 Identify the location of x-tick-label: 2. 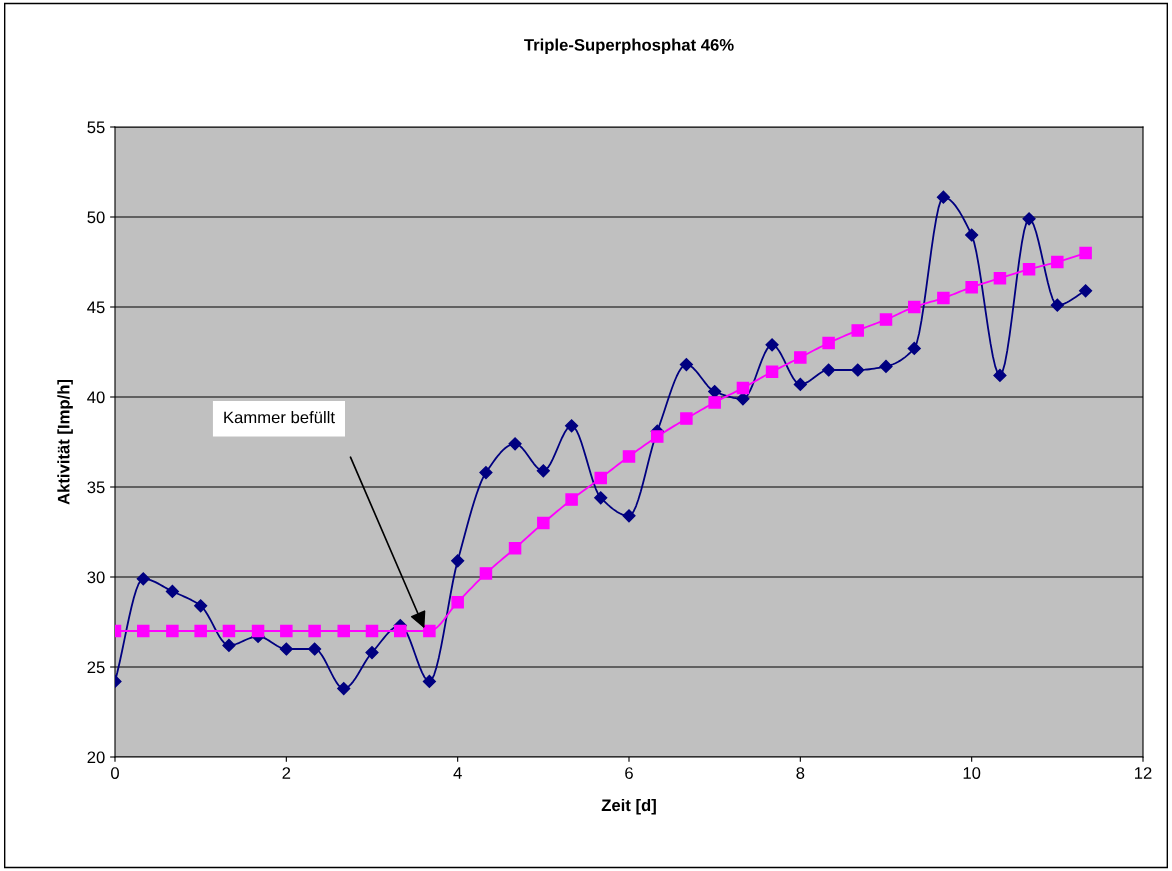
(286, 773).